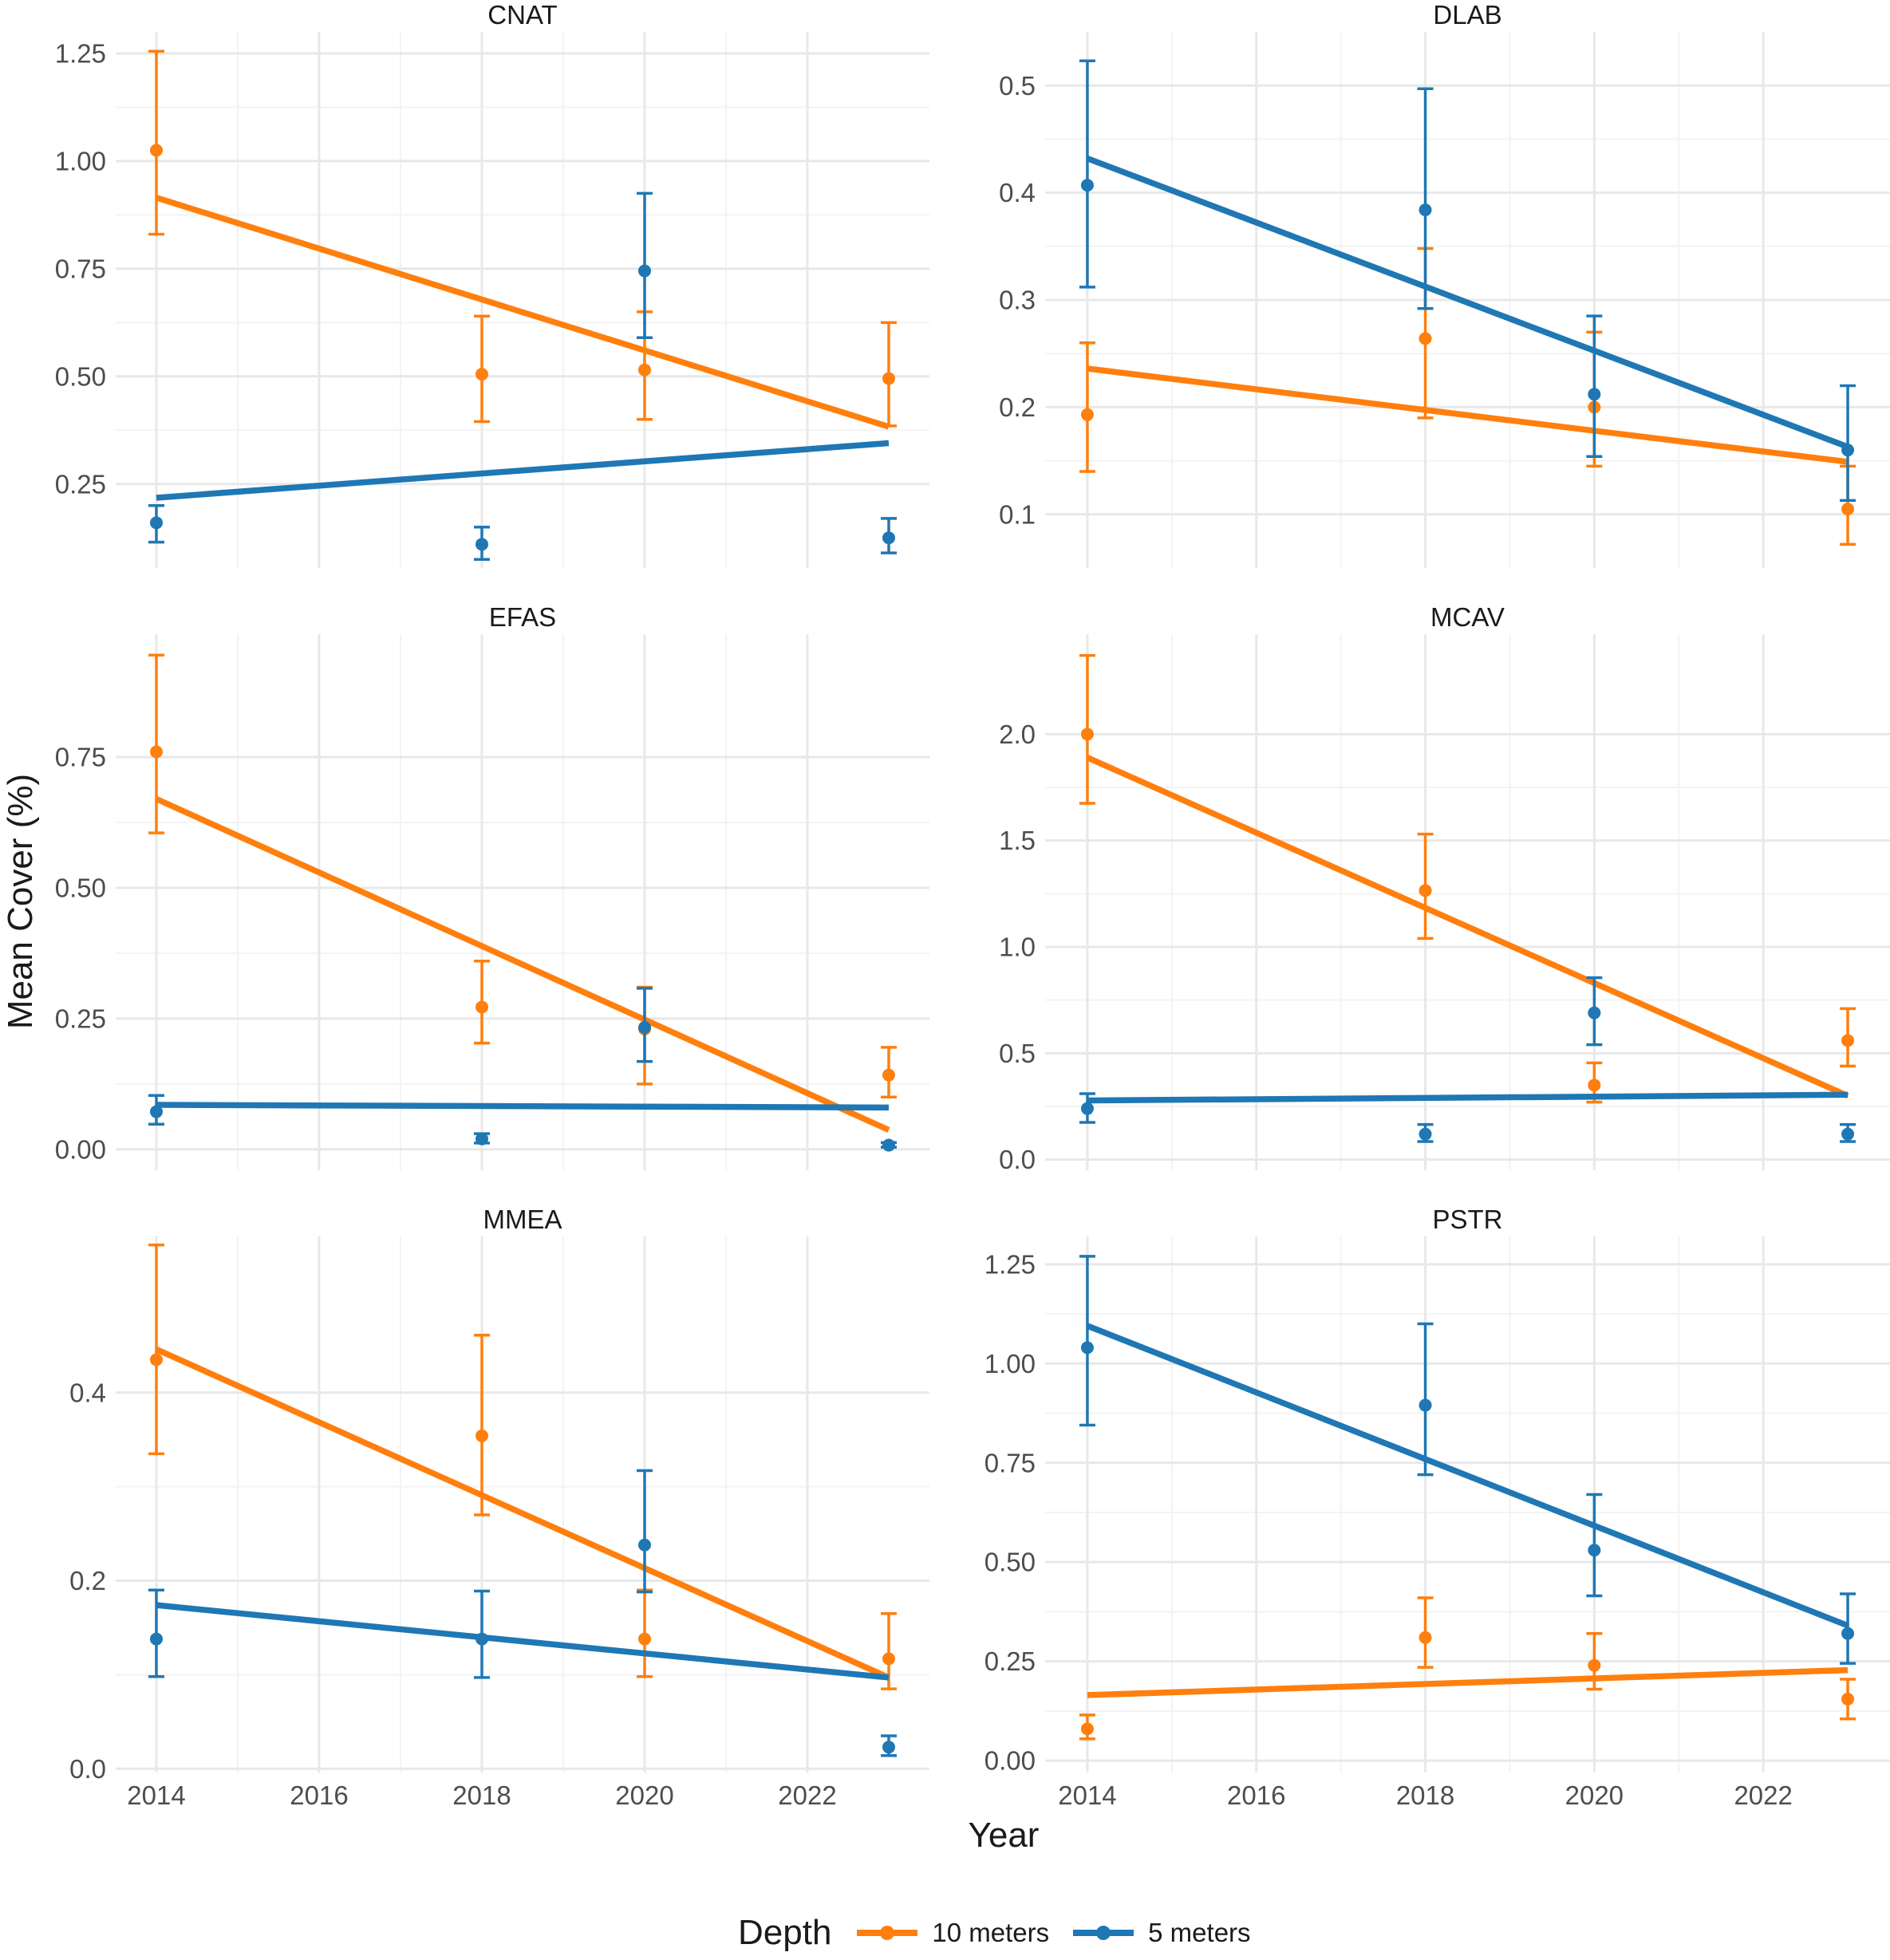  Describe the element at coordinates (522, 1219) in the screenshot. I see `panel-title-mmea: MMEA` at that location.